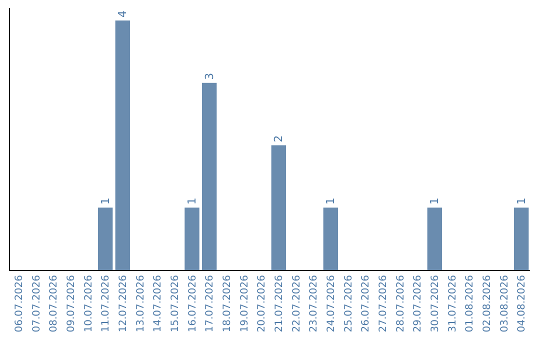 The width and height of the screenshot is (540, 340). Describe the element at coordinates (209, 76) in the screenshot. I see `data-label: 3` at that location.